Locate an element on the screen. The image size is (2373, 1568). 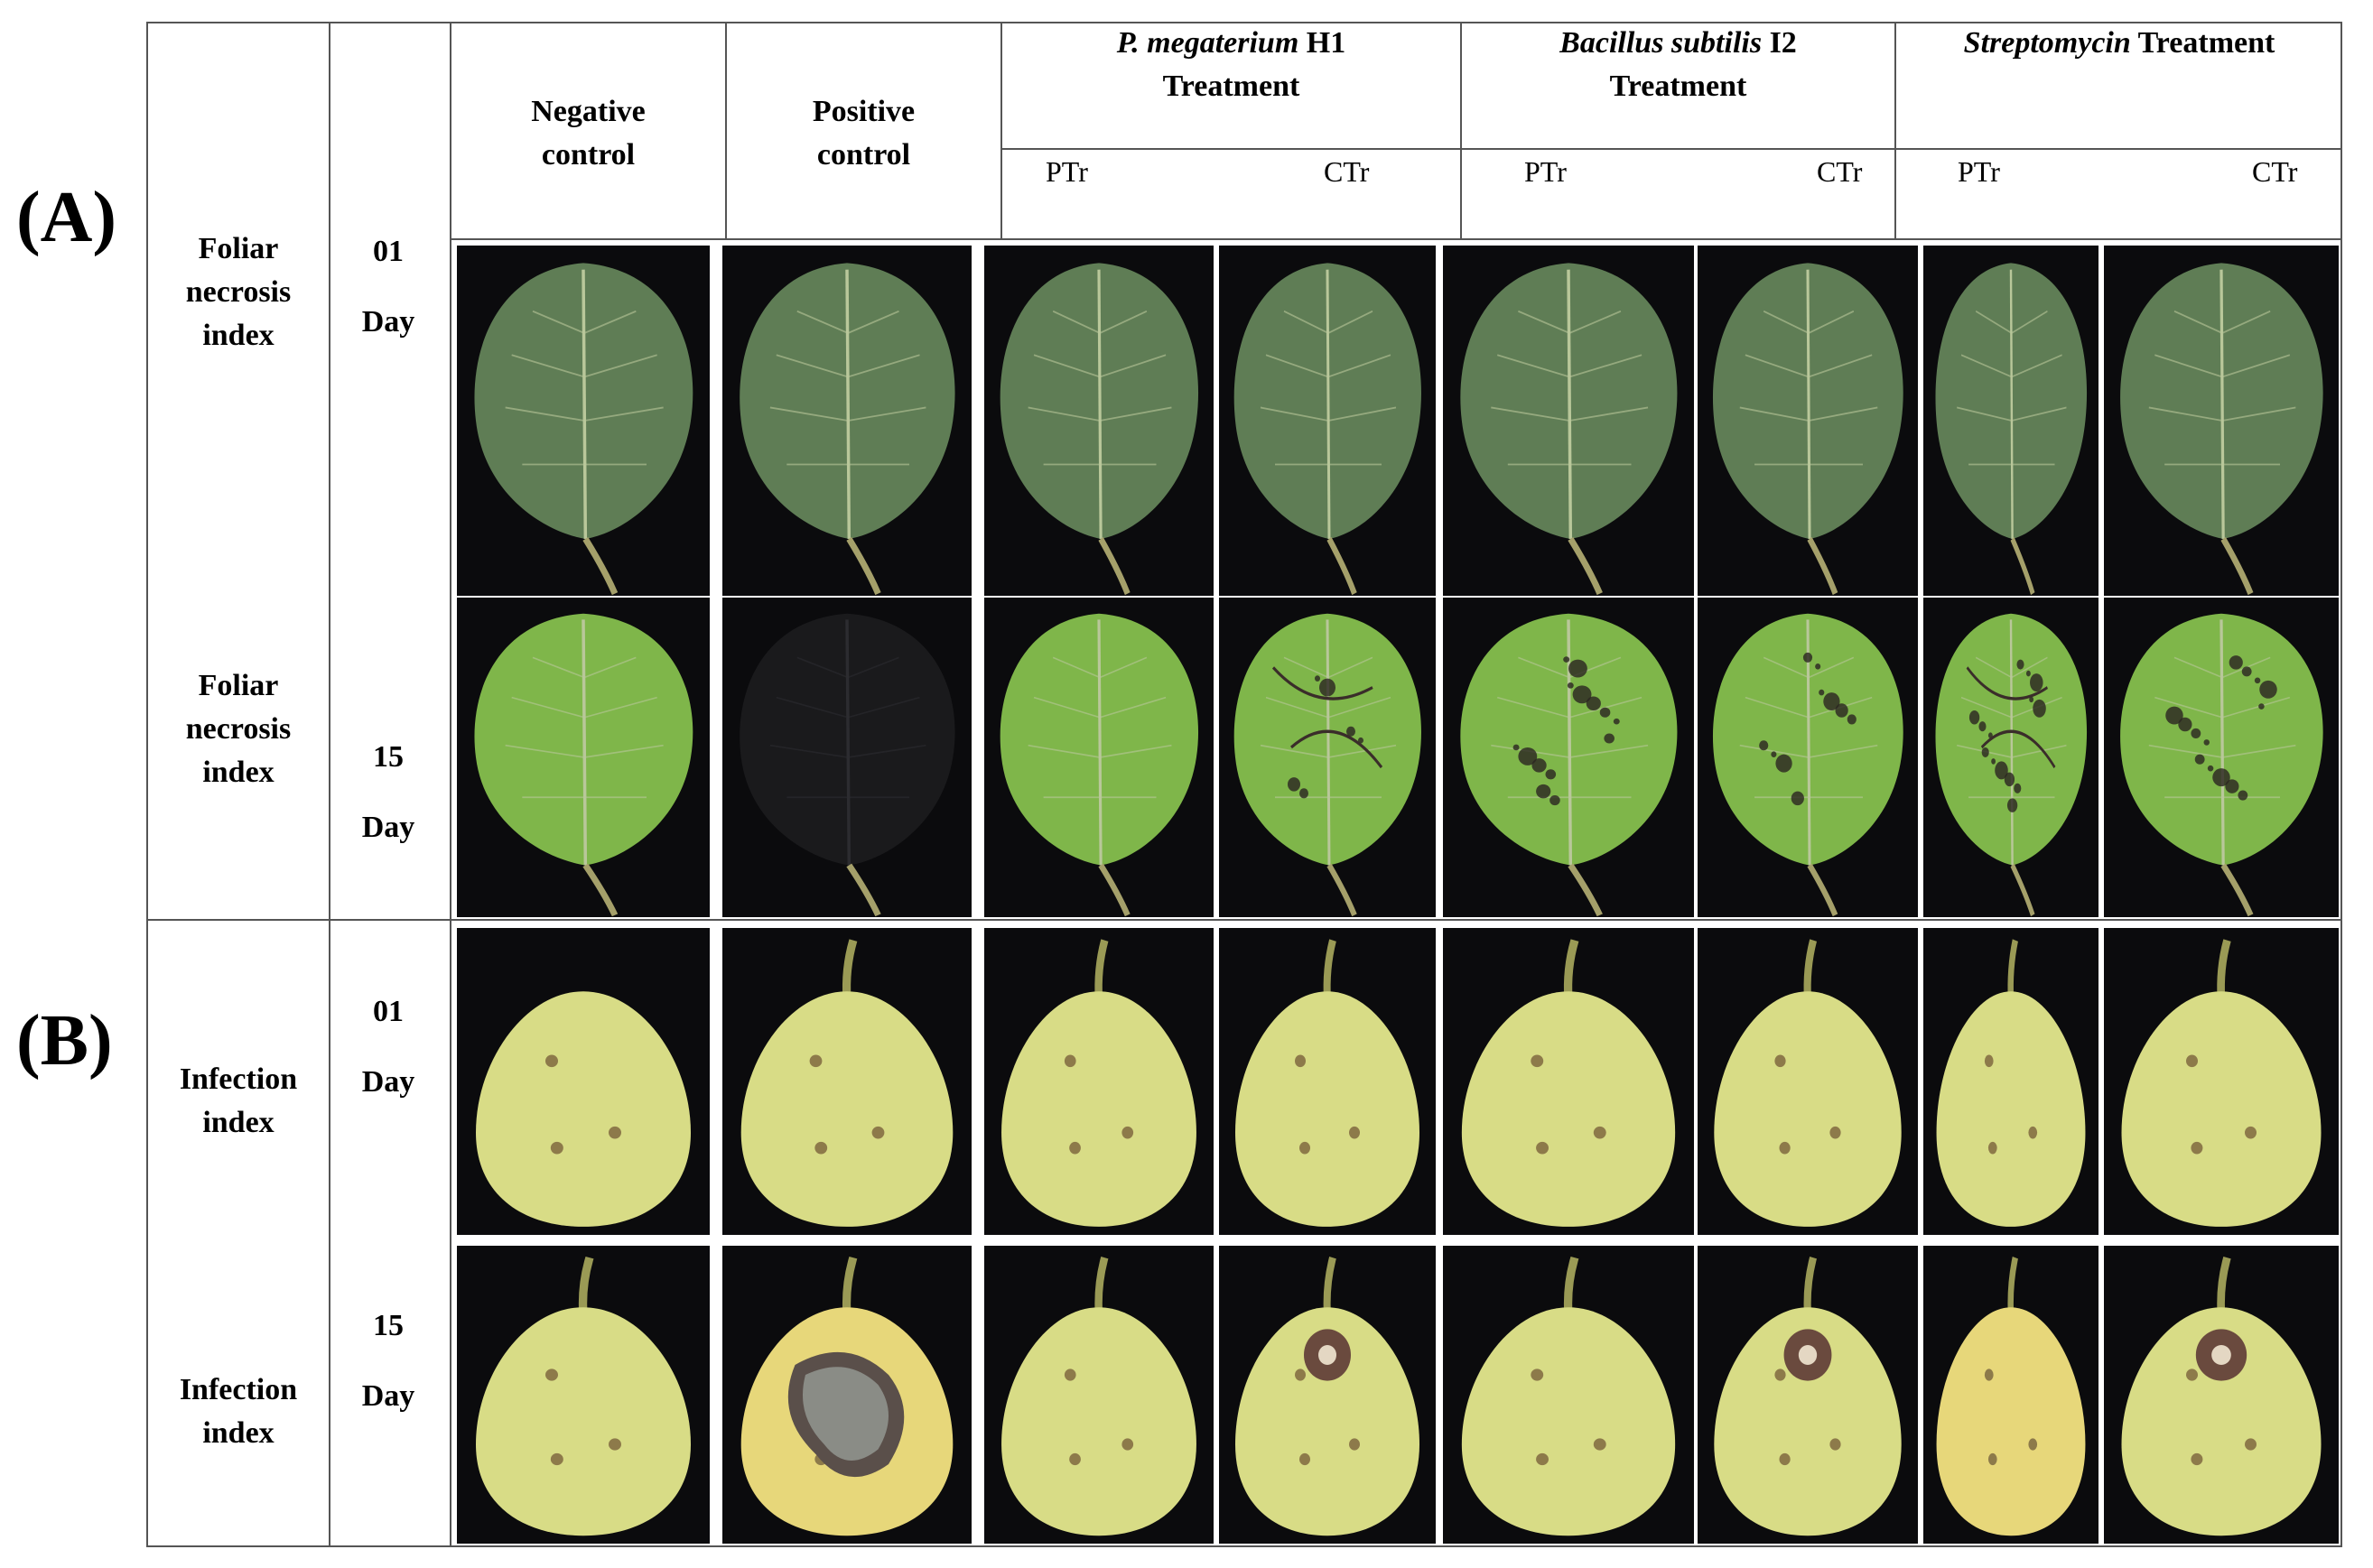
header-streptomycin-treatment: Streptomycin Treatment is located at coordinates (2119, 43).